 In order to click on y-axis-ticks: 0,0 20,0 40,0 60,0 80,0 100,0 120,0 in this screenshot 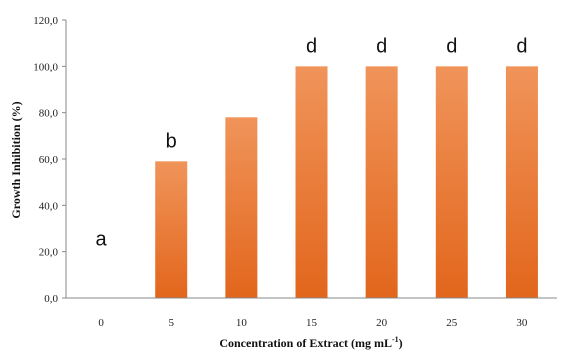, I will do `click(49, 160)`.